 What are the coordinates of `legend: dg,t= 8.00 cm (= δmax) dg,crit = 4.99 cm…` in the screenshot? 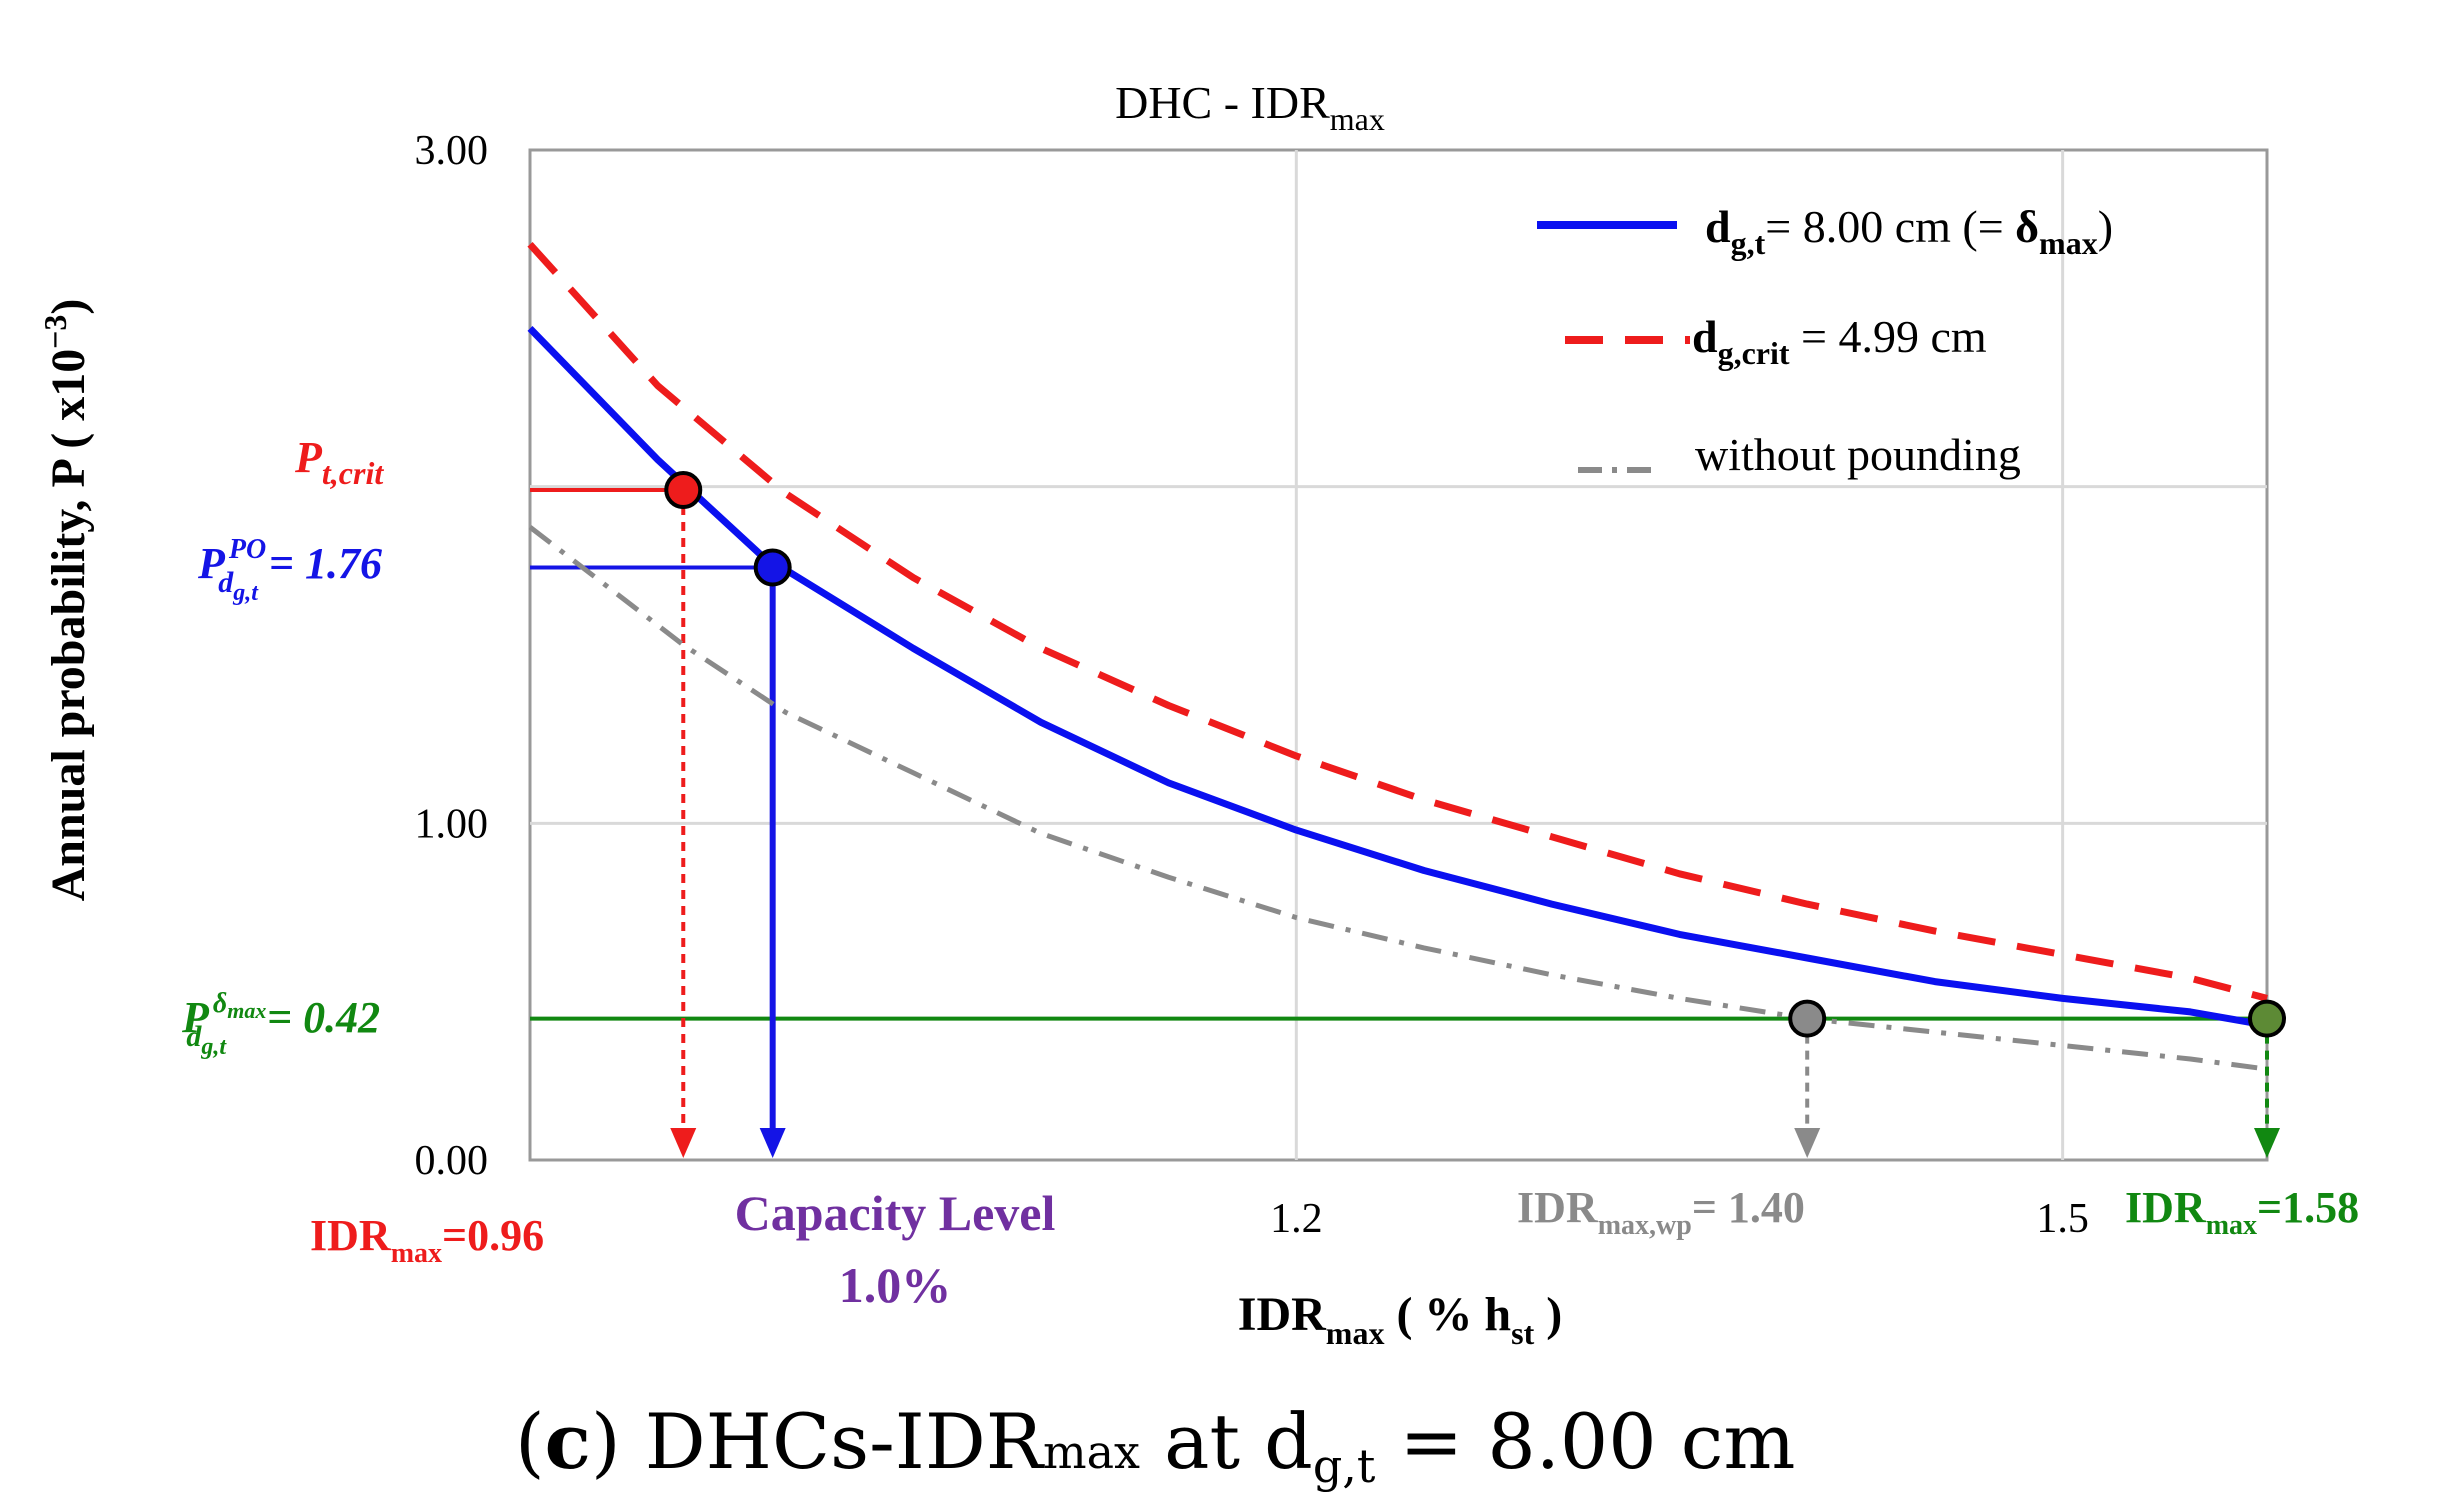 It's located at (1825, 340).